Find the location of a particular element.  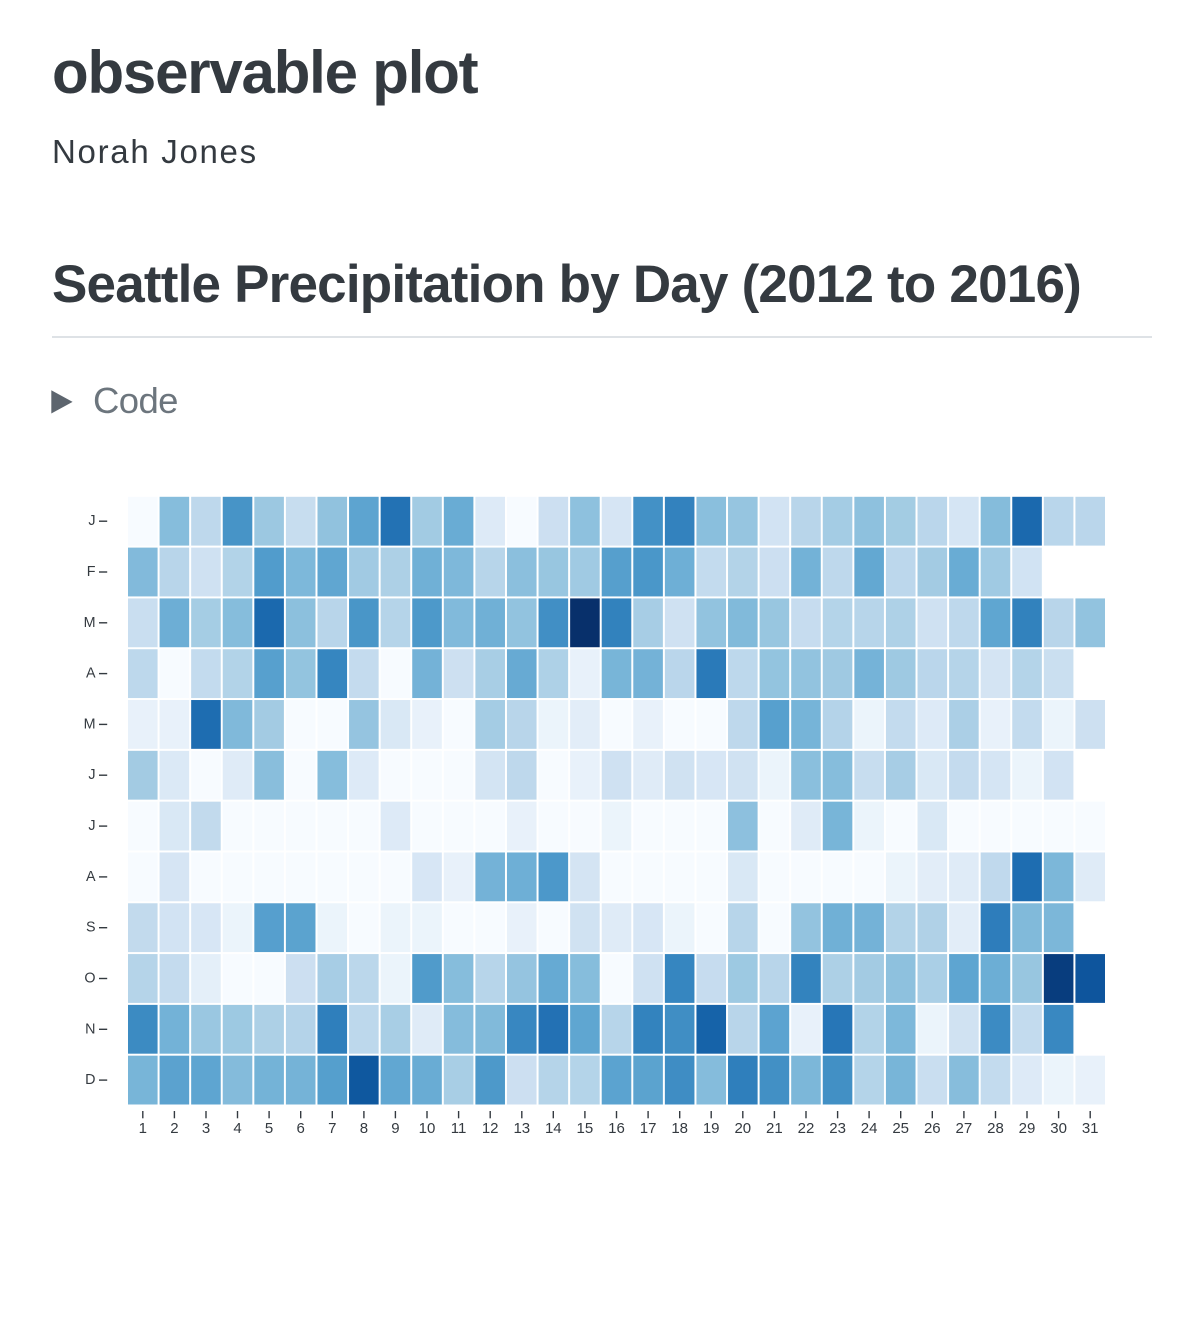

svg-text: 22 is located at coordinates (806, 1128).